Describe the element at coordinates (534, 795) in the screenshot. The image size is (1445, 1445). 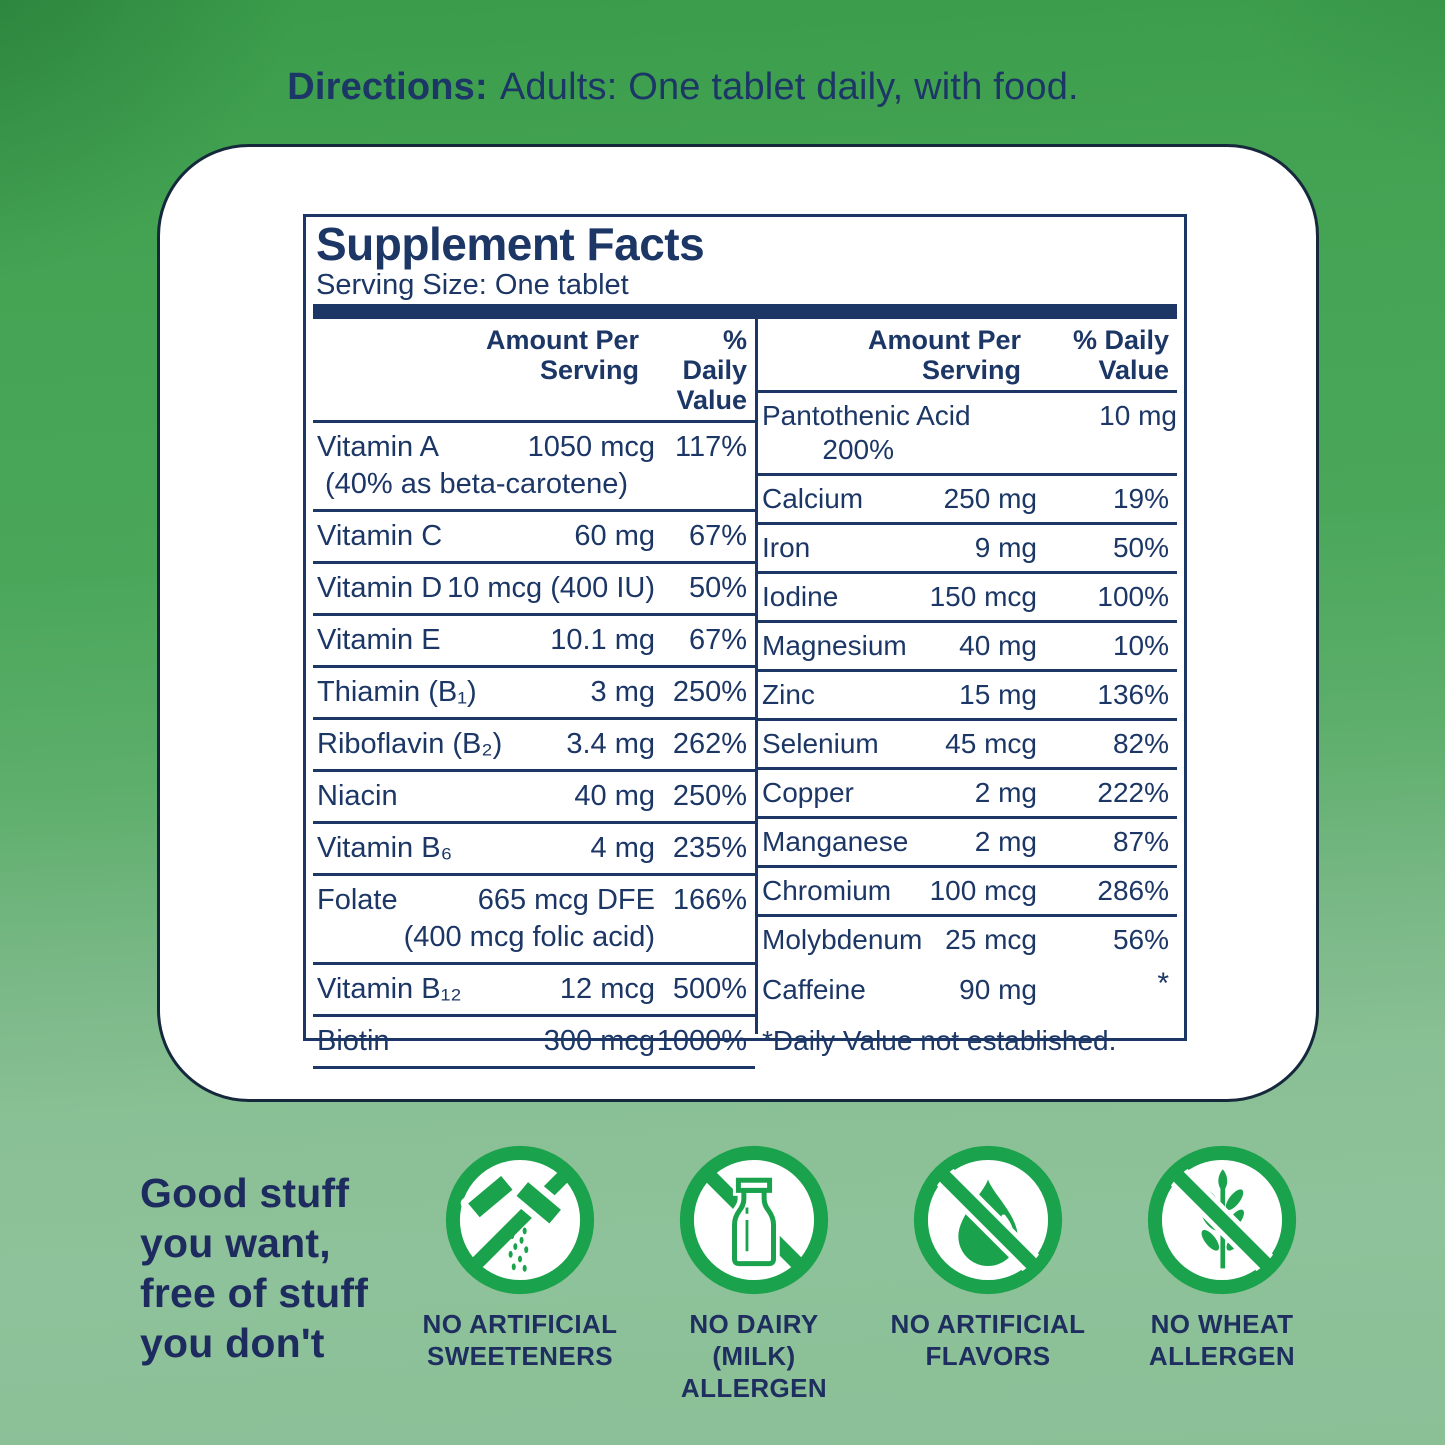
I see `nutrient-row: Niacin 40 mg 250%` at that location.